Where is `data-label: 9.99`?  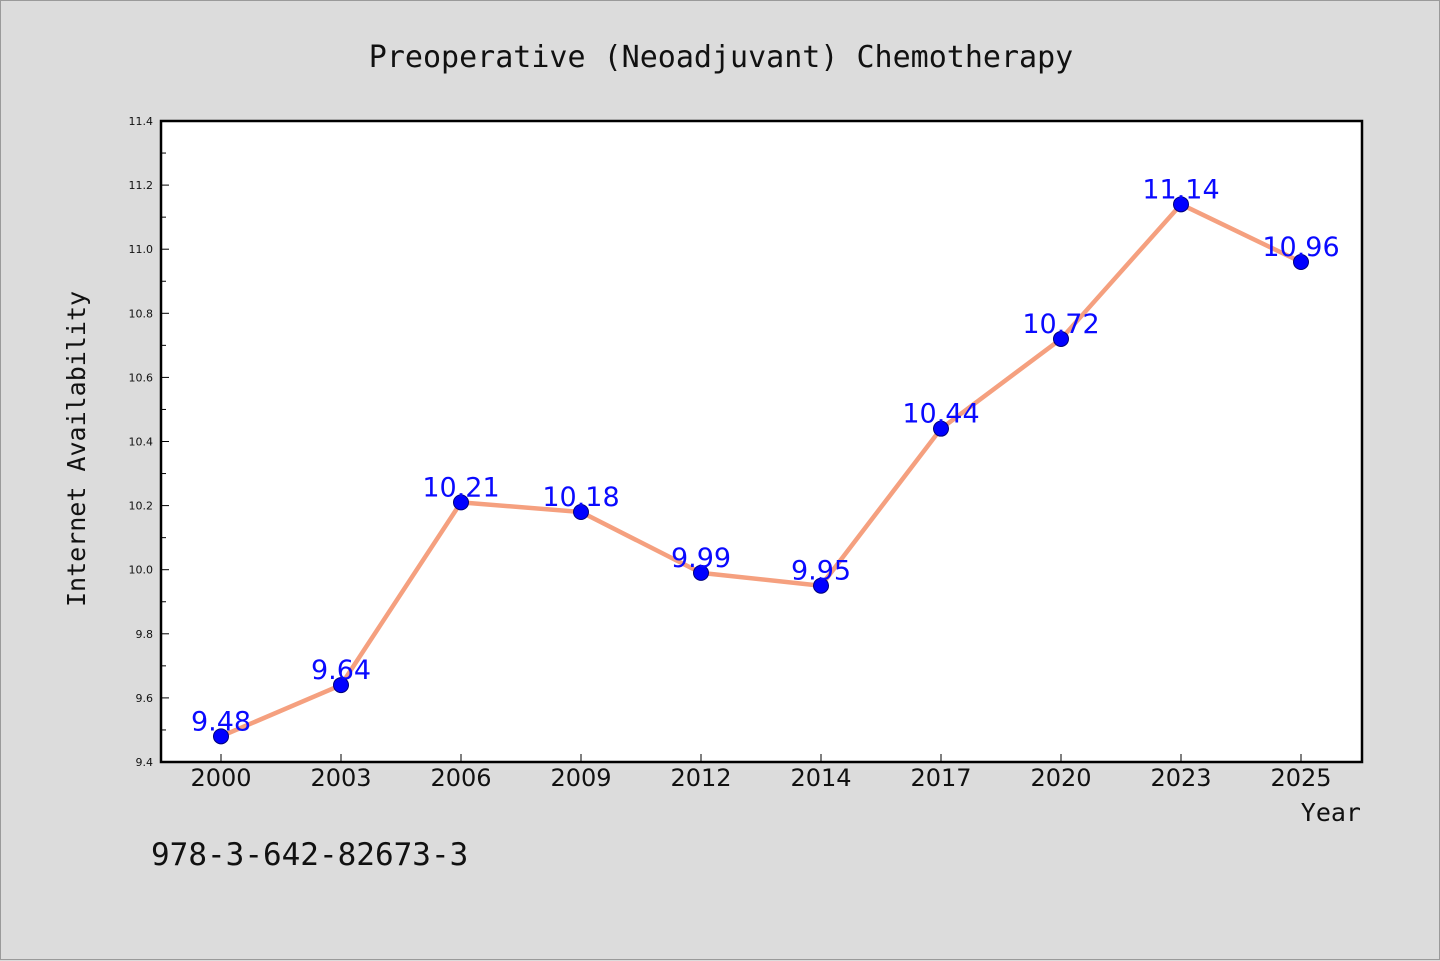 data-label: 9.99 is located at coordinates (701, 558).